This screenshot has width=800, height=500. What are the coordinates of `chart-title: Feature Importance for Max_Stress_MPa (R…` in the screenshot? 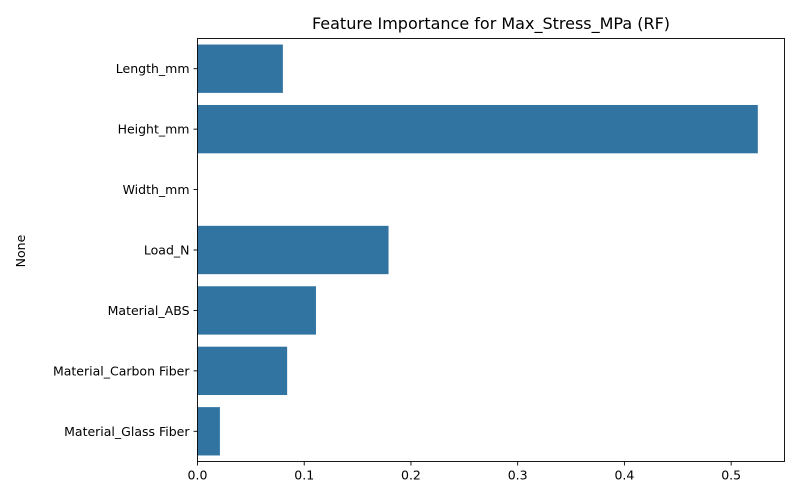 It's located at (491, 24).